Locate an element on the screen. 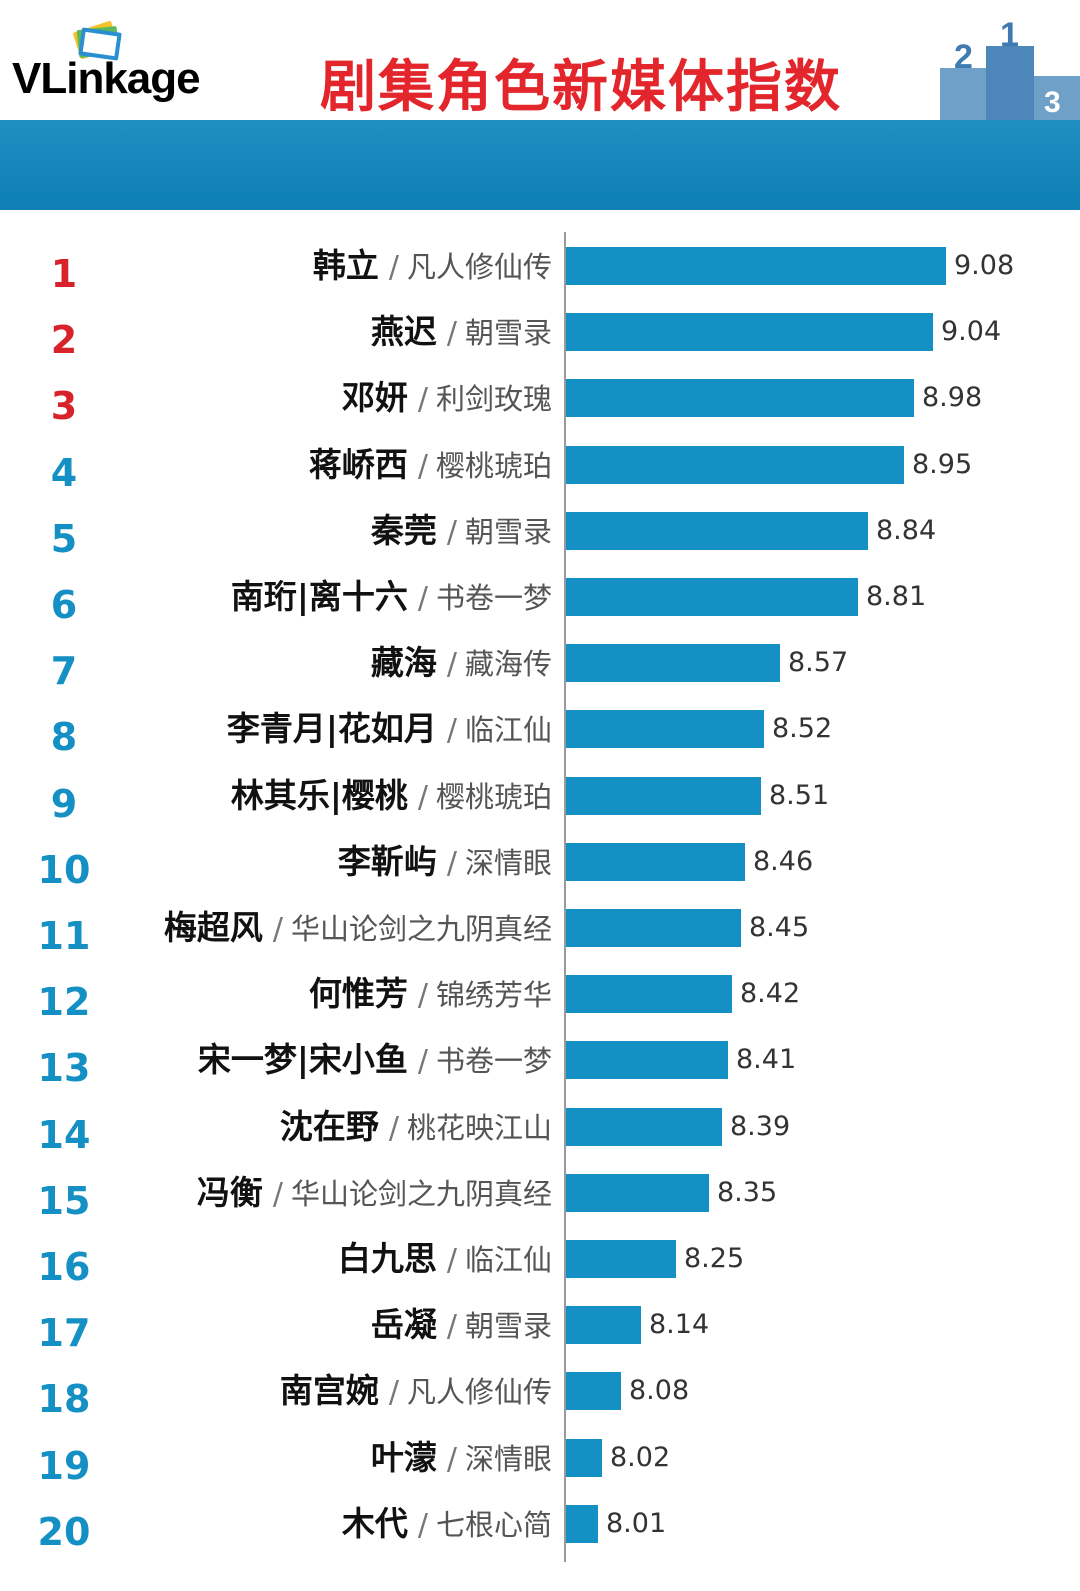  podium-icon: 2 1 3 is located at coordinates (1010, 69).